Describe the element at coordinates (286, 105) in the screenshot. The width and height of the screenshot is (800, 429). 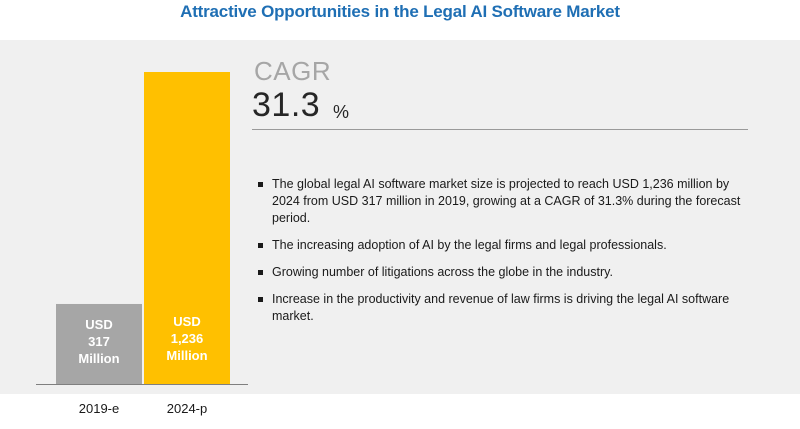
I see `cagr-value: 31.3` at that location.